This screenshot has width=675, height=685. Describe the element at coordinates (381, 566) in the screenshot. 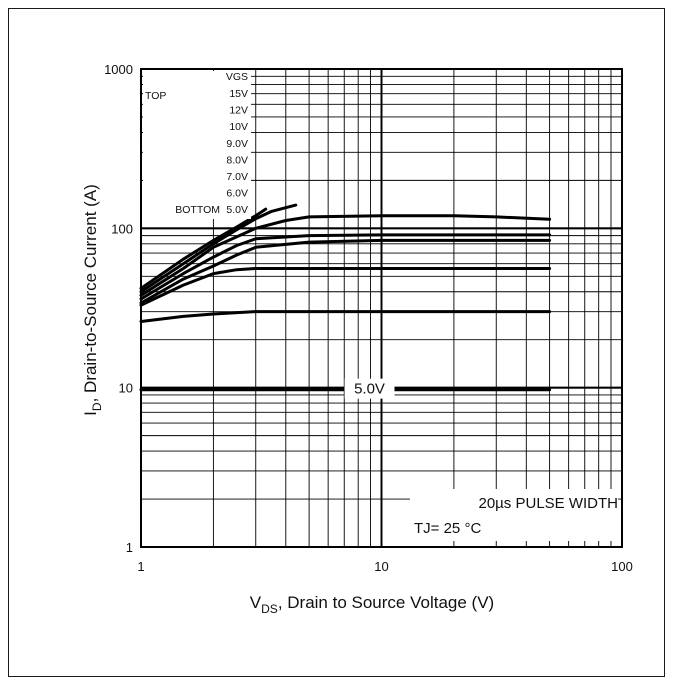

I see `x-tick-label: 10` at that location.